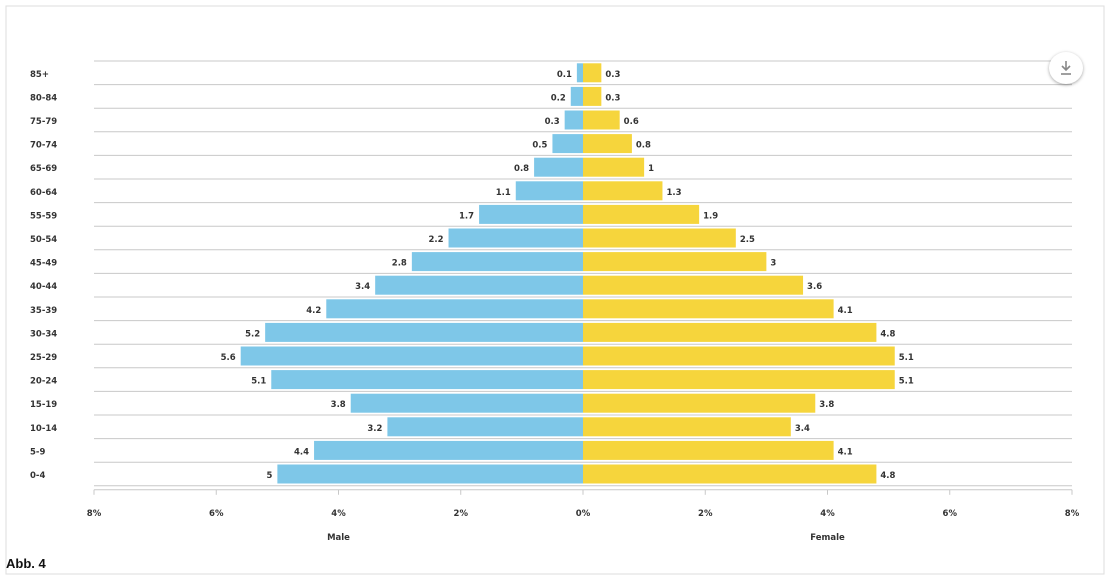 Image resolution: width=1110 pixels, height=582 pixels. Describe the element at coordinates (43, 216) in the screenshot. I see `category-label: 55-59` at that location.